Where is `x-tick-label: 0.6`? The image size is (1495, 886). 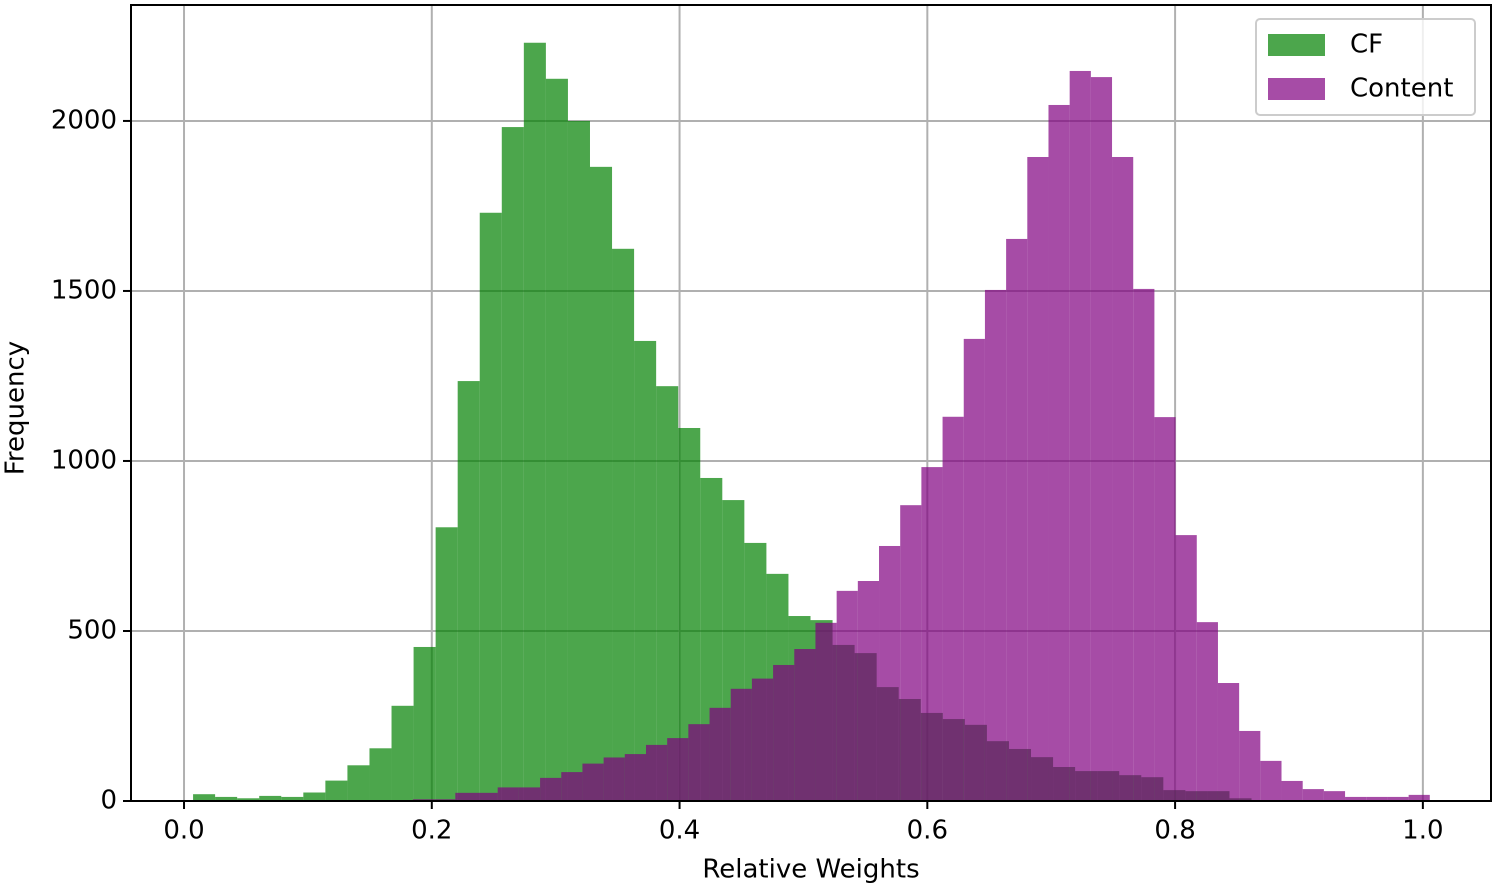 x-tick-label: 0.6 is located at coordinates (927, 831).